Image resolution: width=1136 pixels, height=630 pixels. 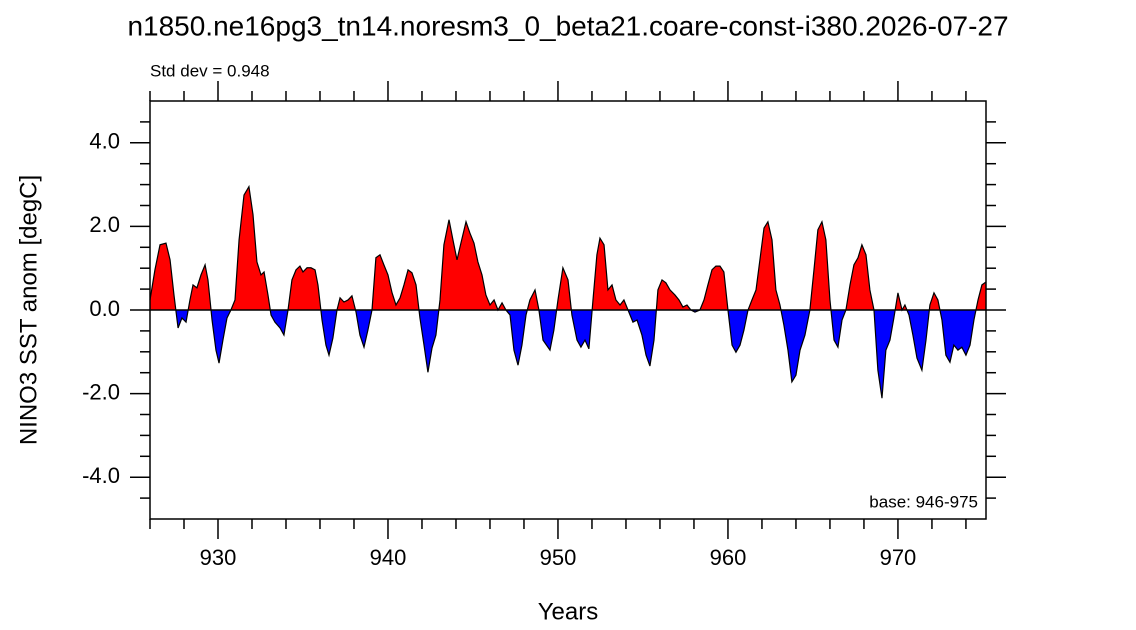 What do you see at coordinates (728, 557) in the screenshot?
I see `x-tick-label: 960` at bounding box center [728, 557].